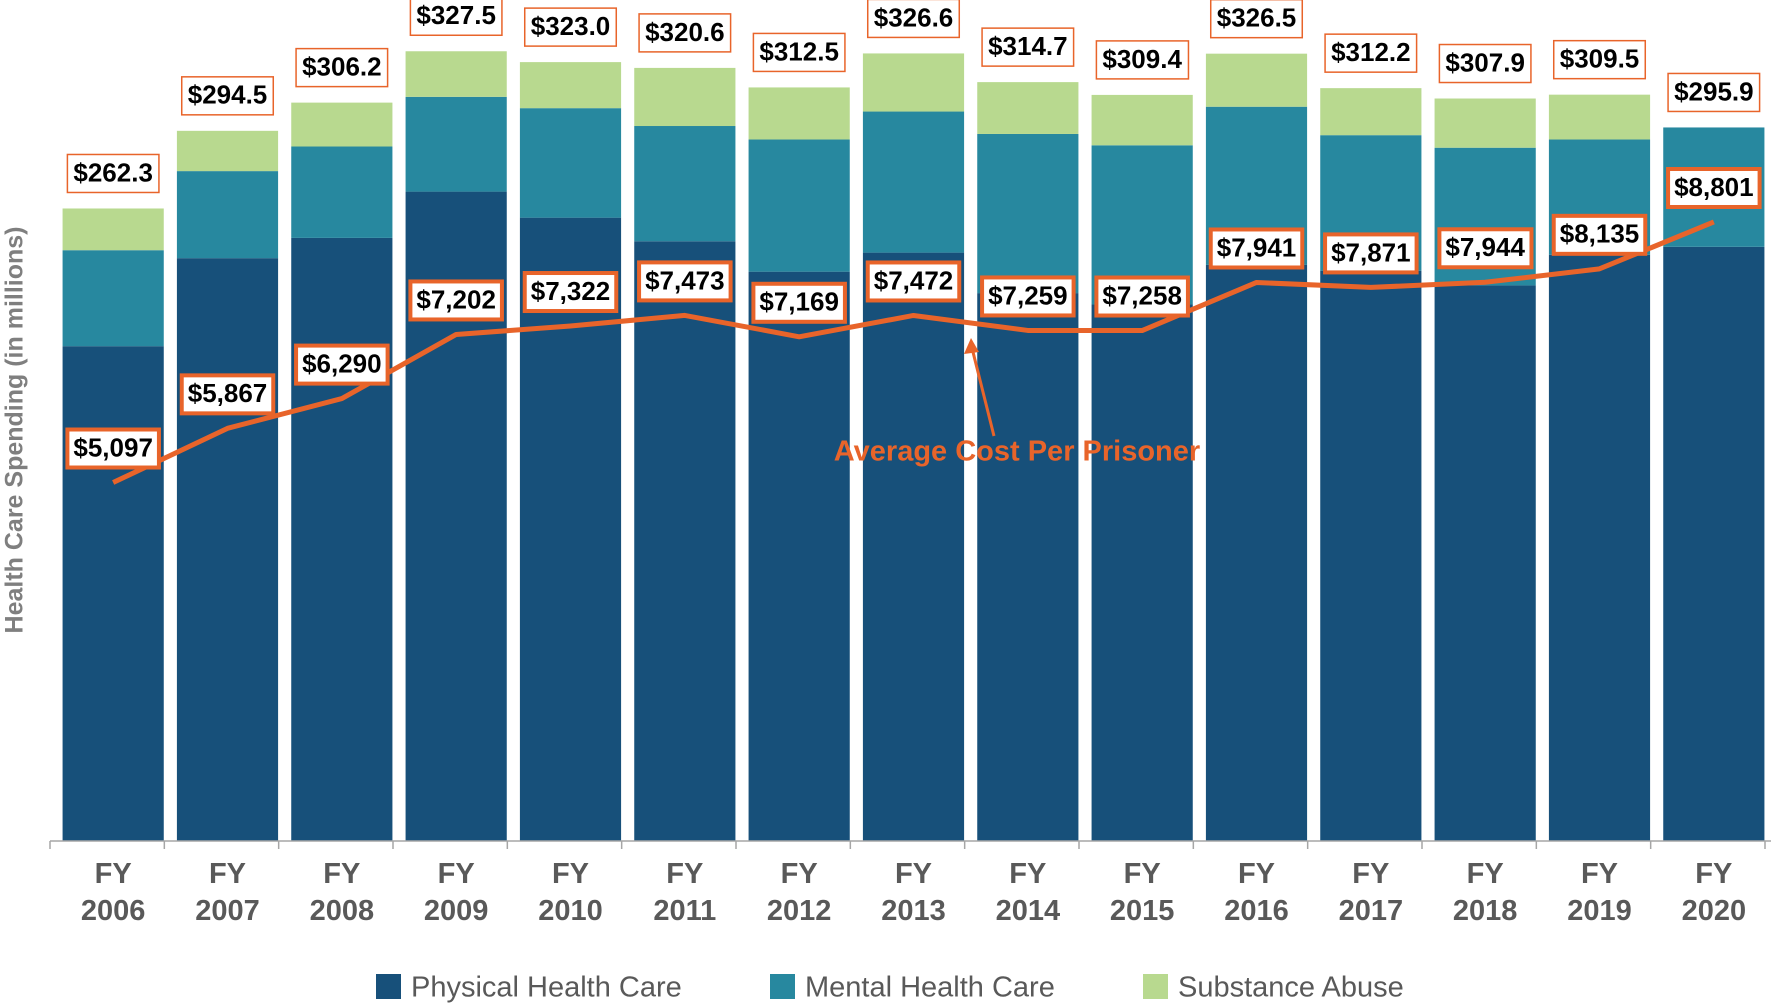 Image resolution: width=1771 pixels, height=1008 pixels. What do you see at coordinates (227, 892) in the screenshot?
I see `x-tick-label: FY 2007` at bounding box center [227, 892].